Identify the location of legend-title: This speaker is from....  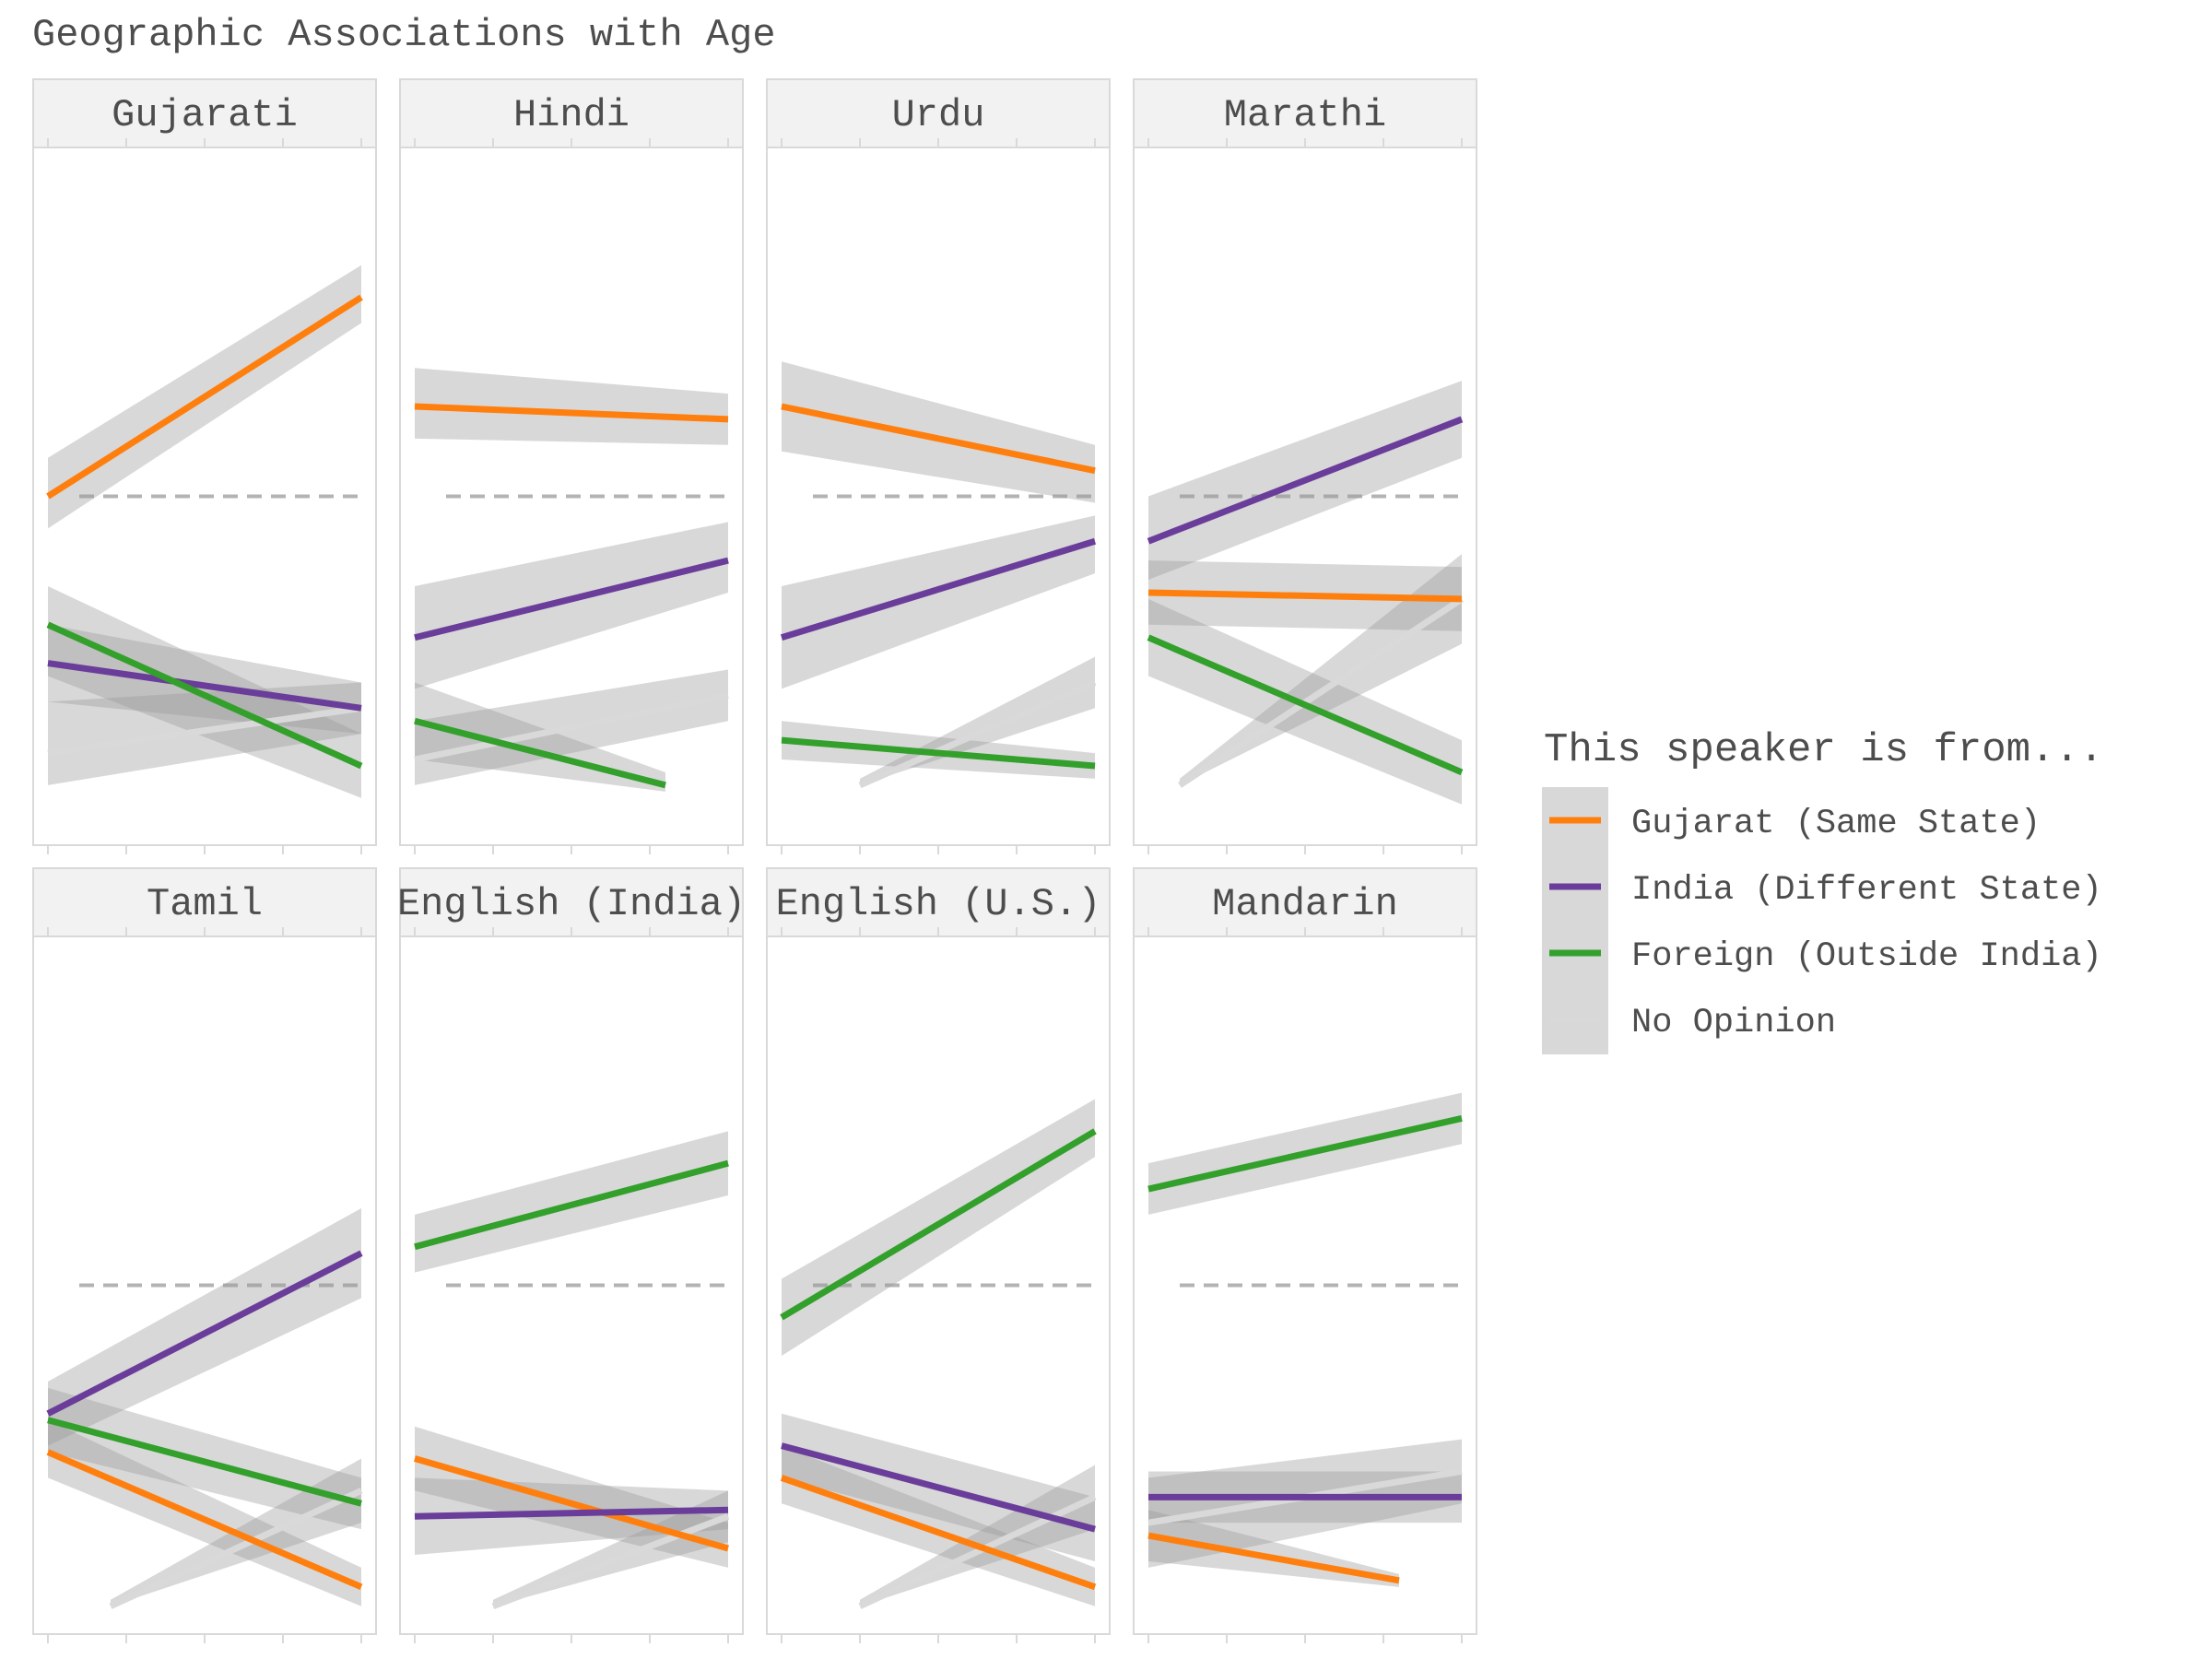
(1823, 750).